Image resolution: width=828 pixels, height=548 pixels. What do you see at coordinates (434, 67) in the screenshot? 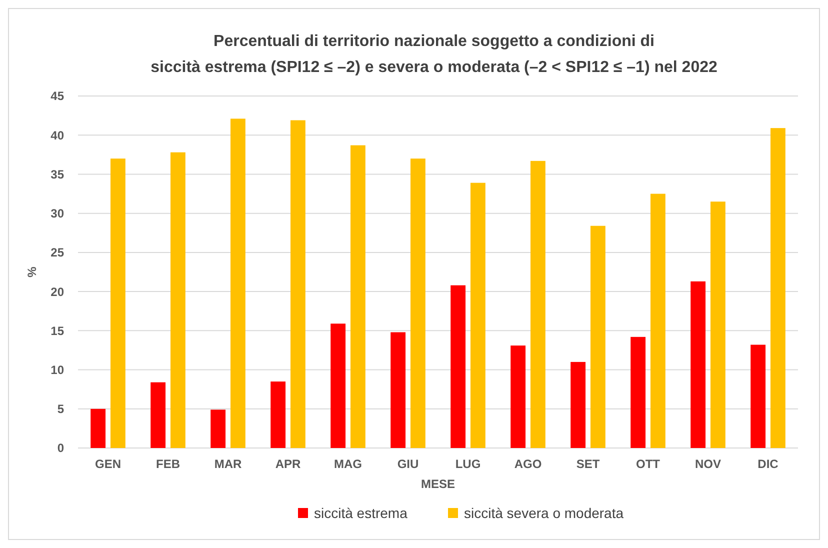
I see `chart-subtitle: siccità estrema (SPI12 ≤ –2) e severa o moderata (–2 < SPI12 ≤ –1) nel 2022` at bounding box center [434, 67].